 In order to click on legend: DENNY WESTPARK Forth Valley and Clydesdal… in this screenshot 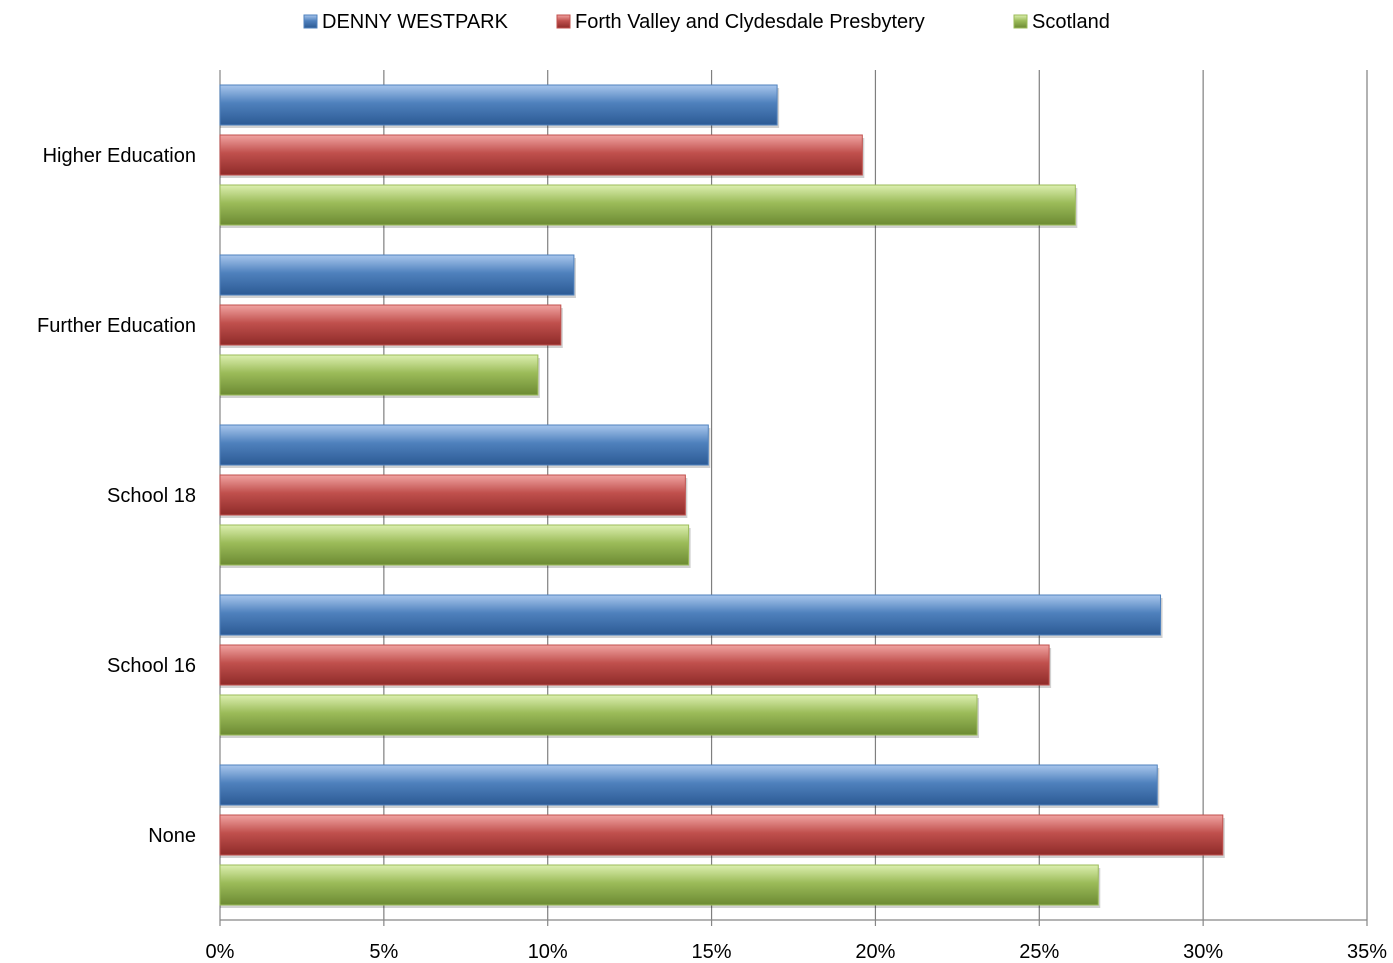, I will do `click(706, 22)`.